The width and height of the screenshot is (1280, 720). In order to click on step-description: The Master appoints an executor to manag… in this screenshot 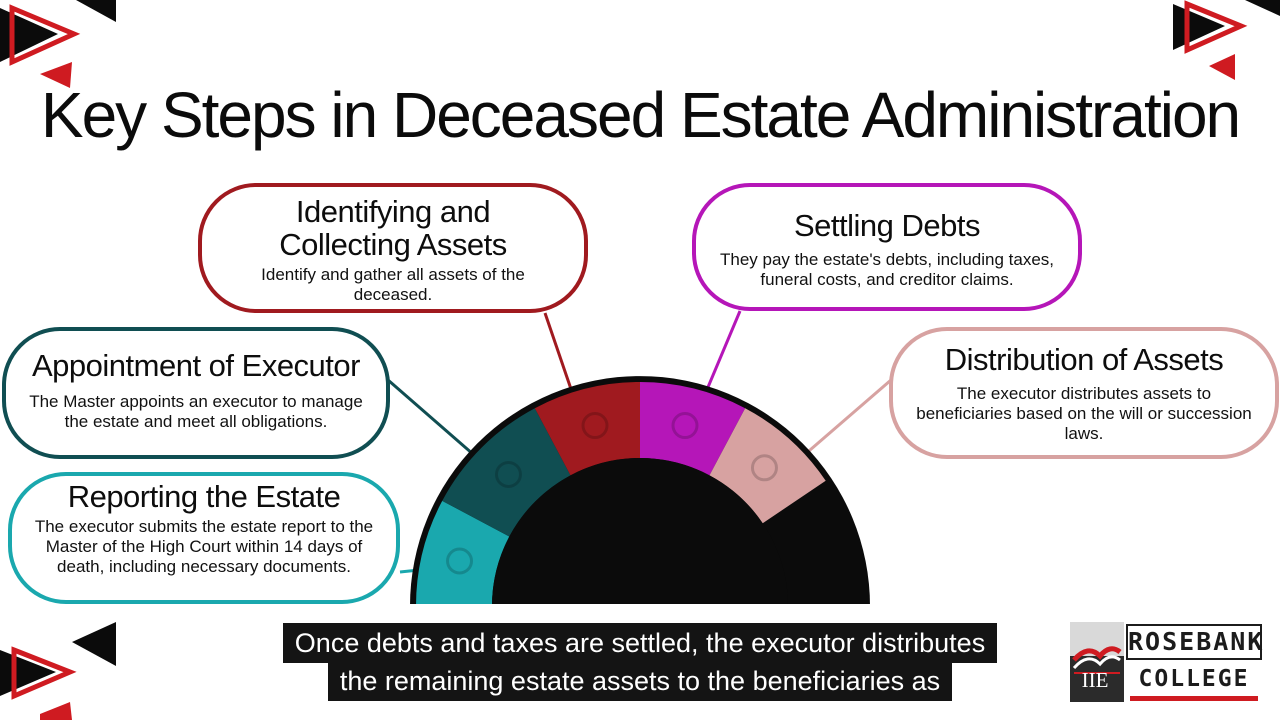, I will do `click(196, 411)`.